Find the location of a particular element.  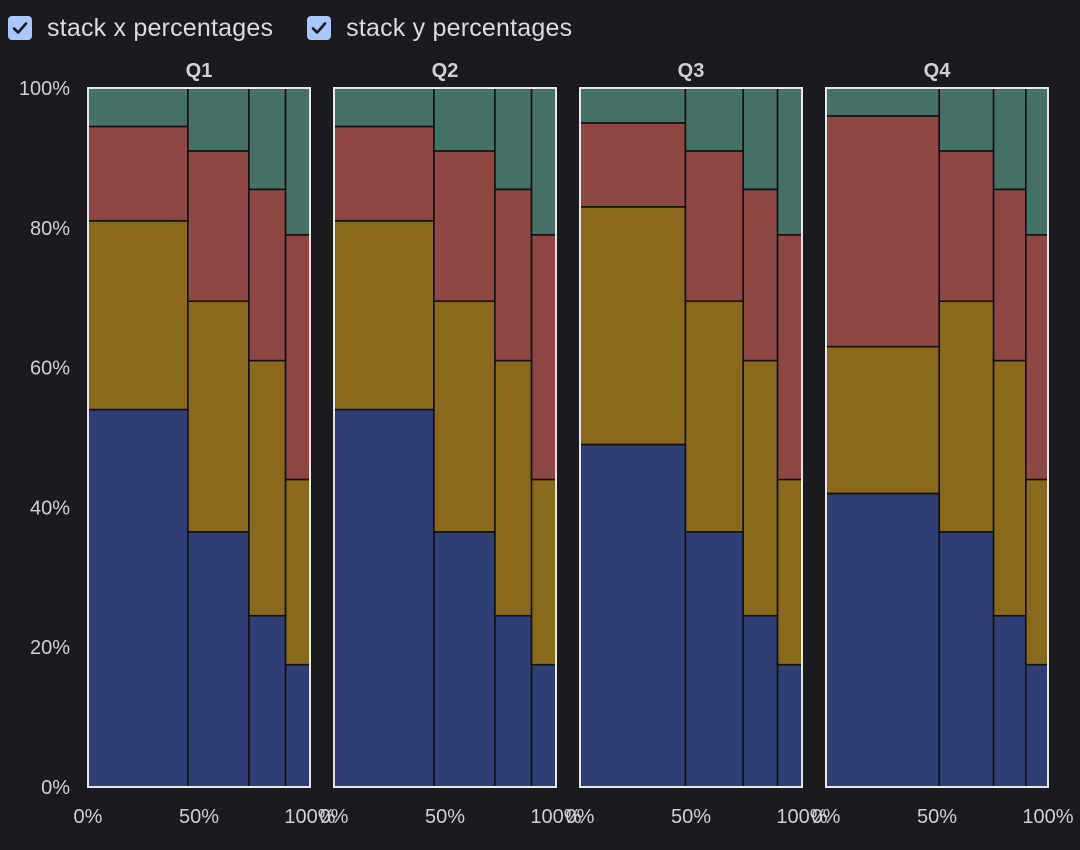

chart-controls: stack x percentages stack y percentages is located at coordinates (307, 28).